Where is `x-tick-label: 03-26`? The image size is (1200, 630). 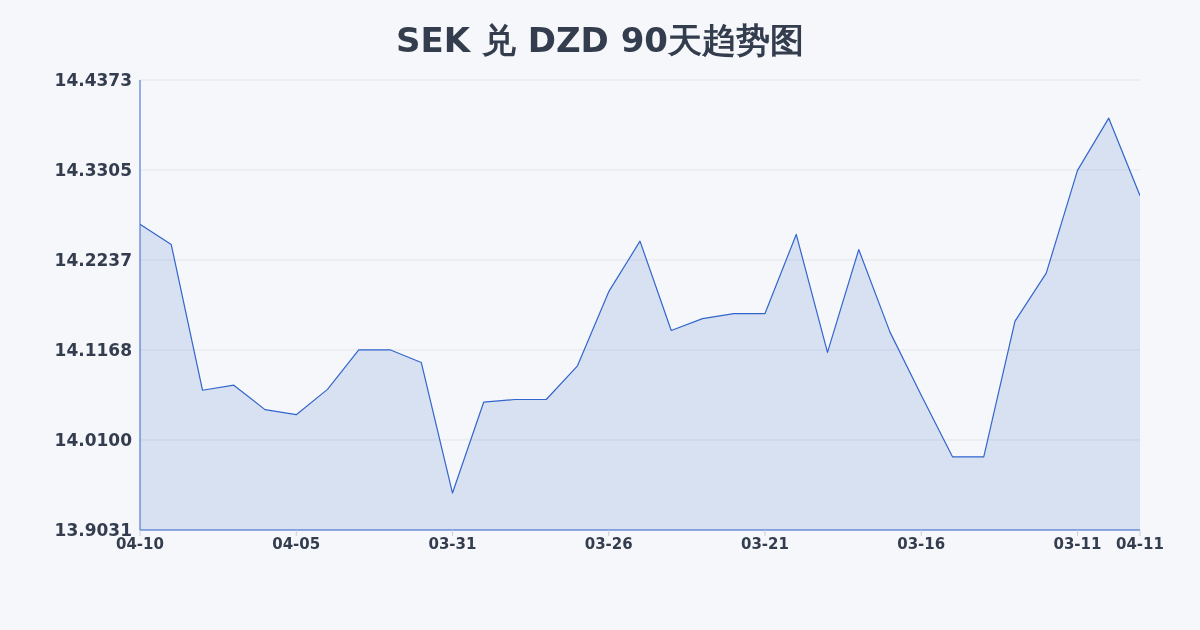 x-tick-label: 03-26 is located at coordinates (608, 543).